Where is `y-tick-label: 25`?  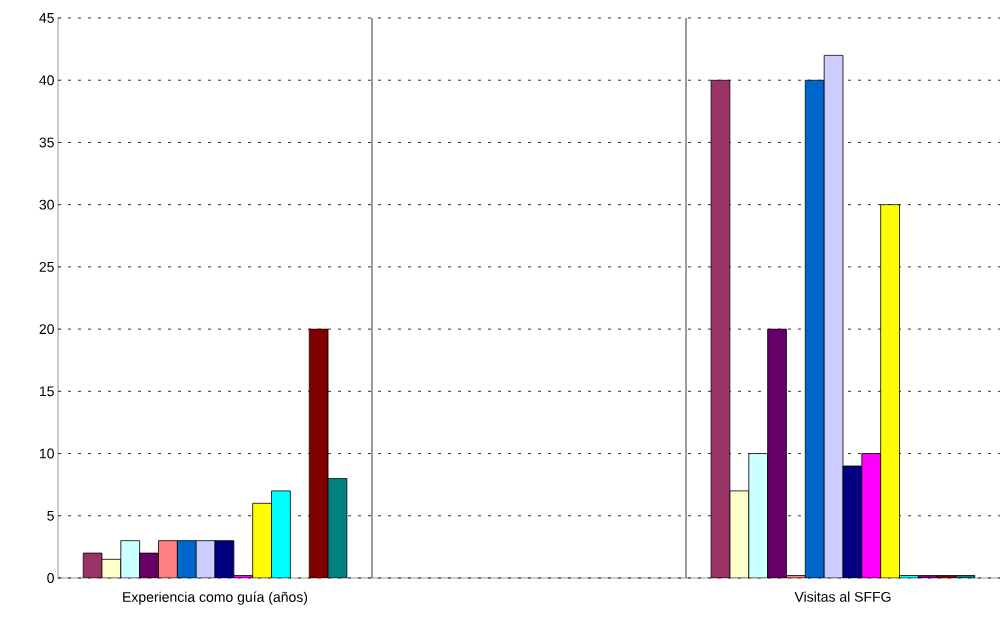
y-tick-label: 25 is located at coordinates (46, 266).